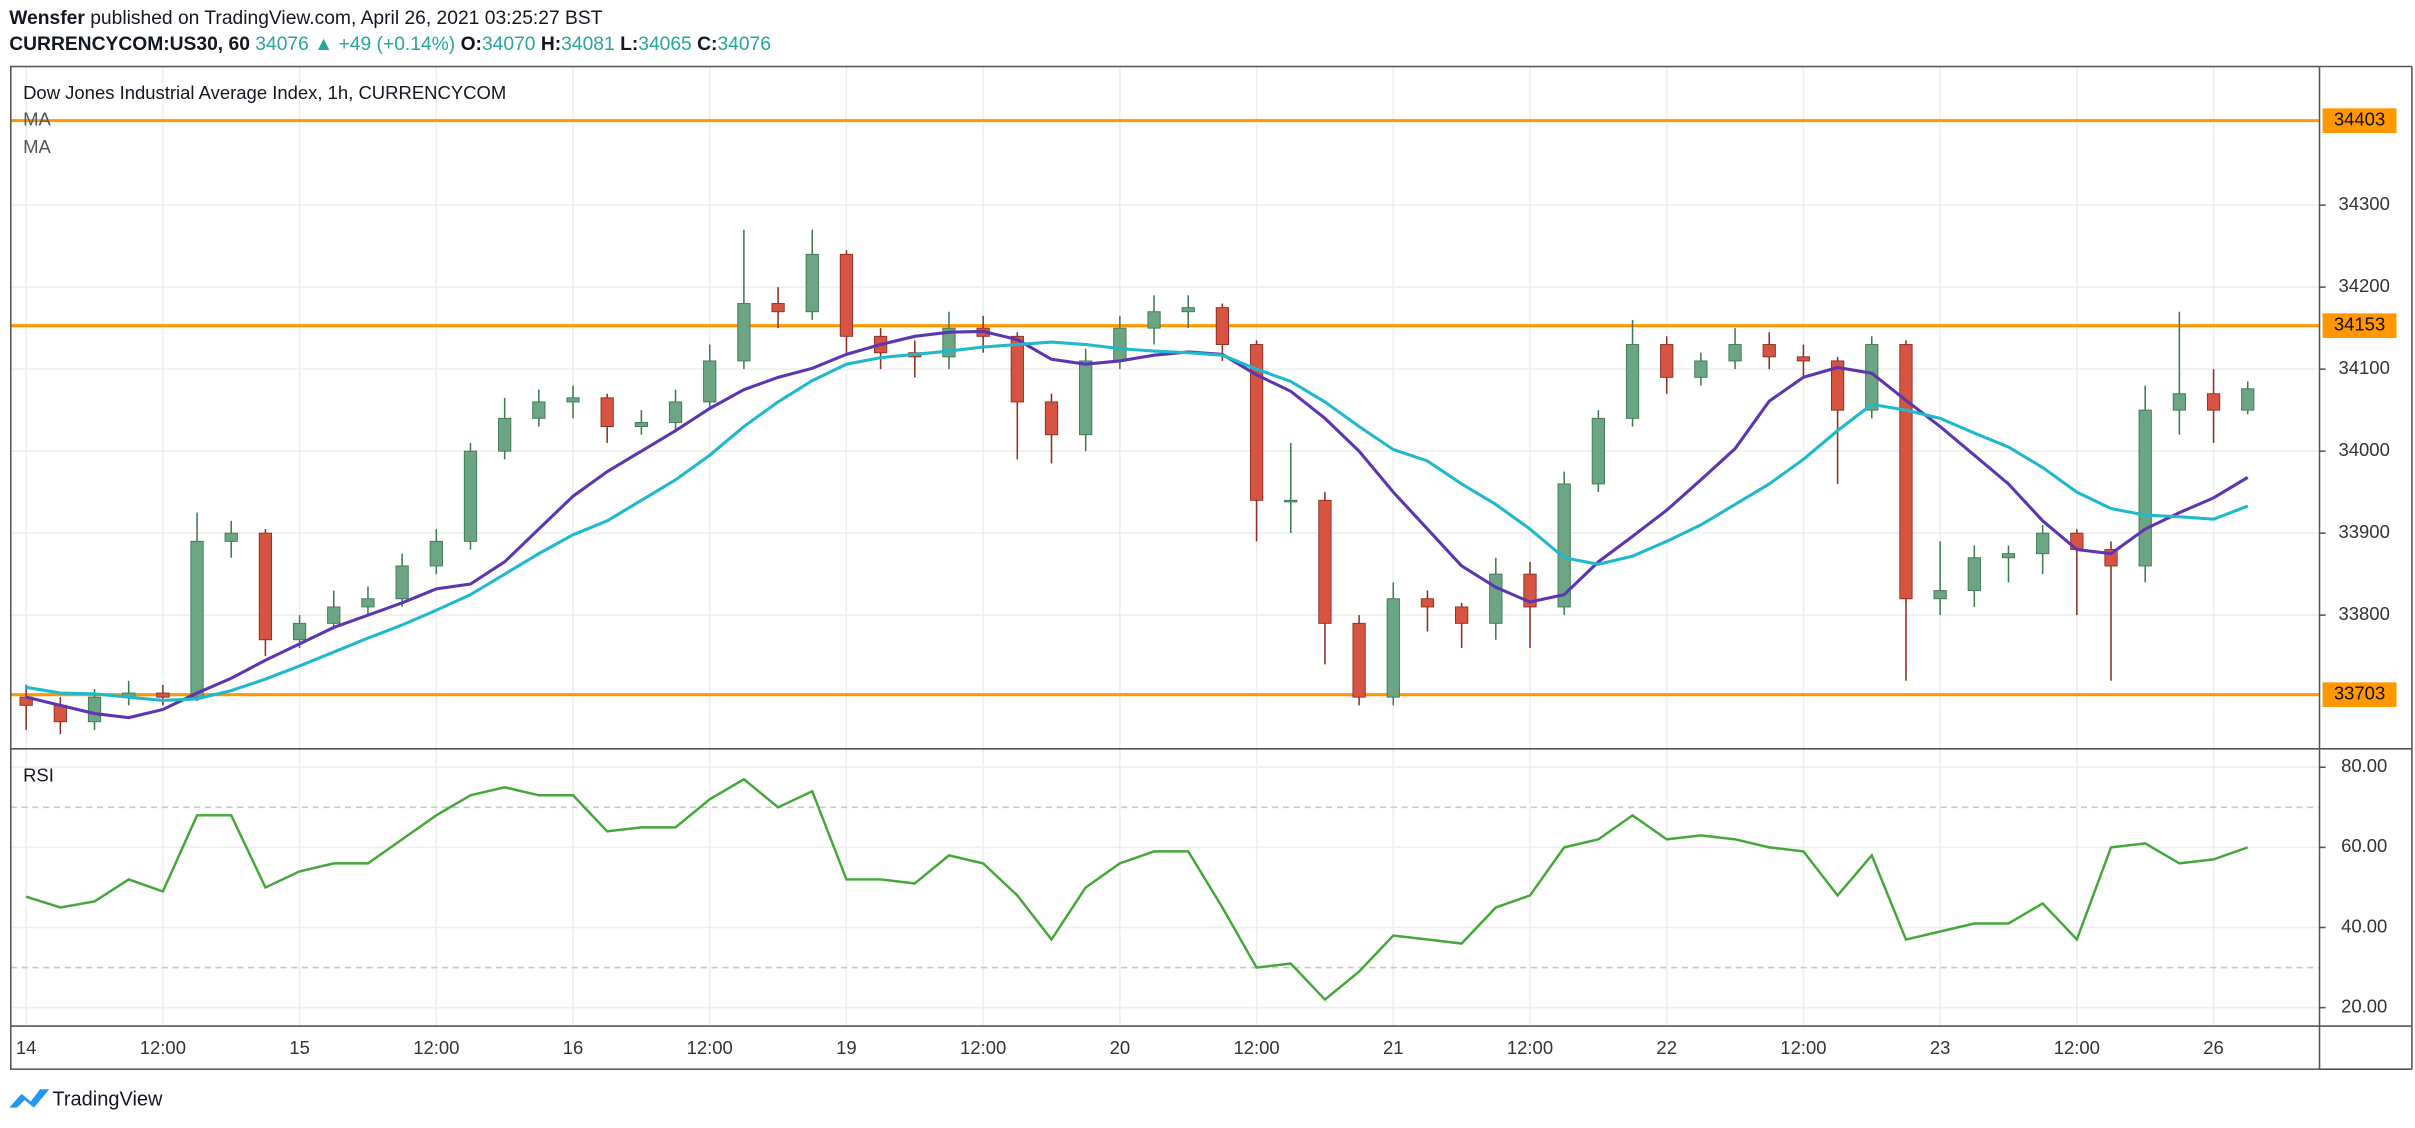  I want to click on author: Wensfer, so click(47, 18).